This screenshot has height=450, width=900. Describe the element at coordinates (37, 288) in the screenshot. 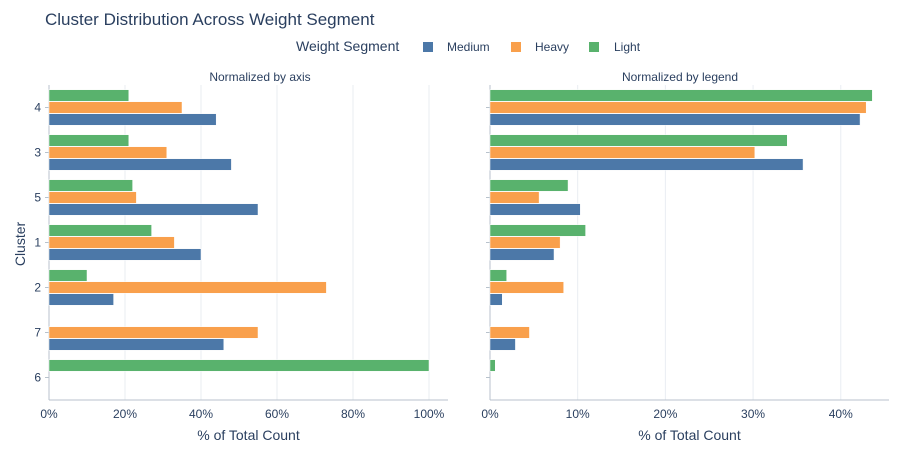

I see `y-tick-label: 2` at that location.